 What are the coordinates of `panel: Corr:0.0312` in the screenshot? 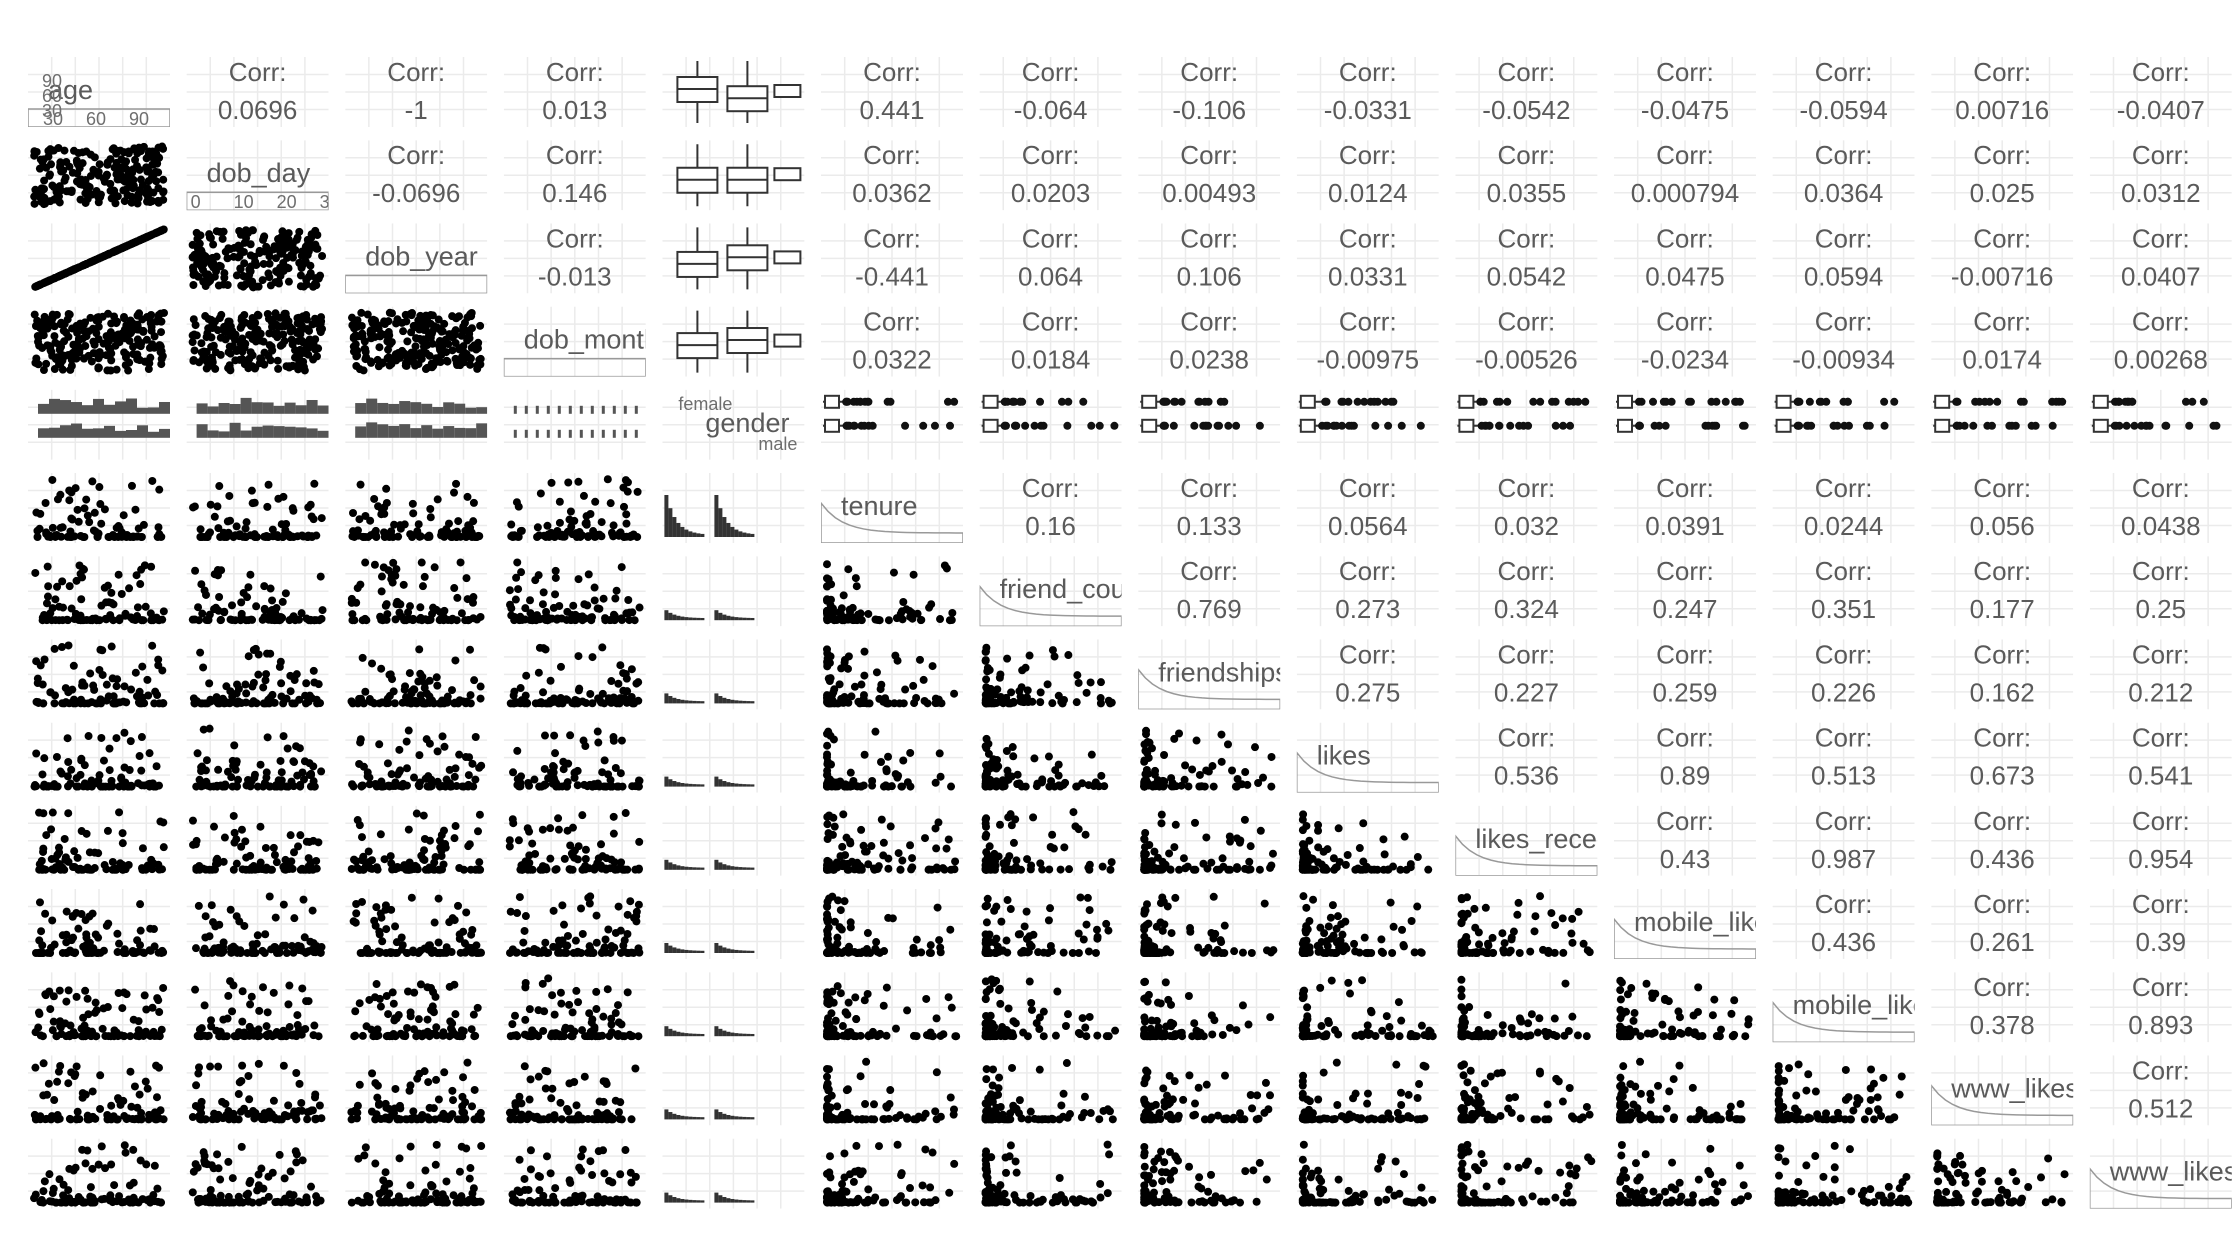 It's located at (2161, 175).